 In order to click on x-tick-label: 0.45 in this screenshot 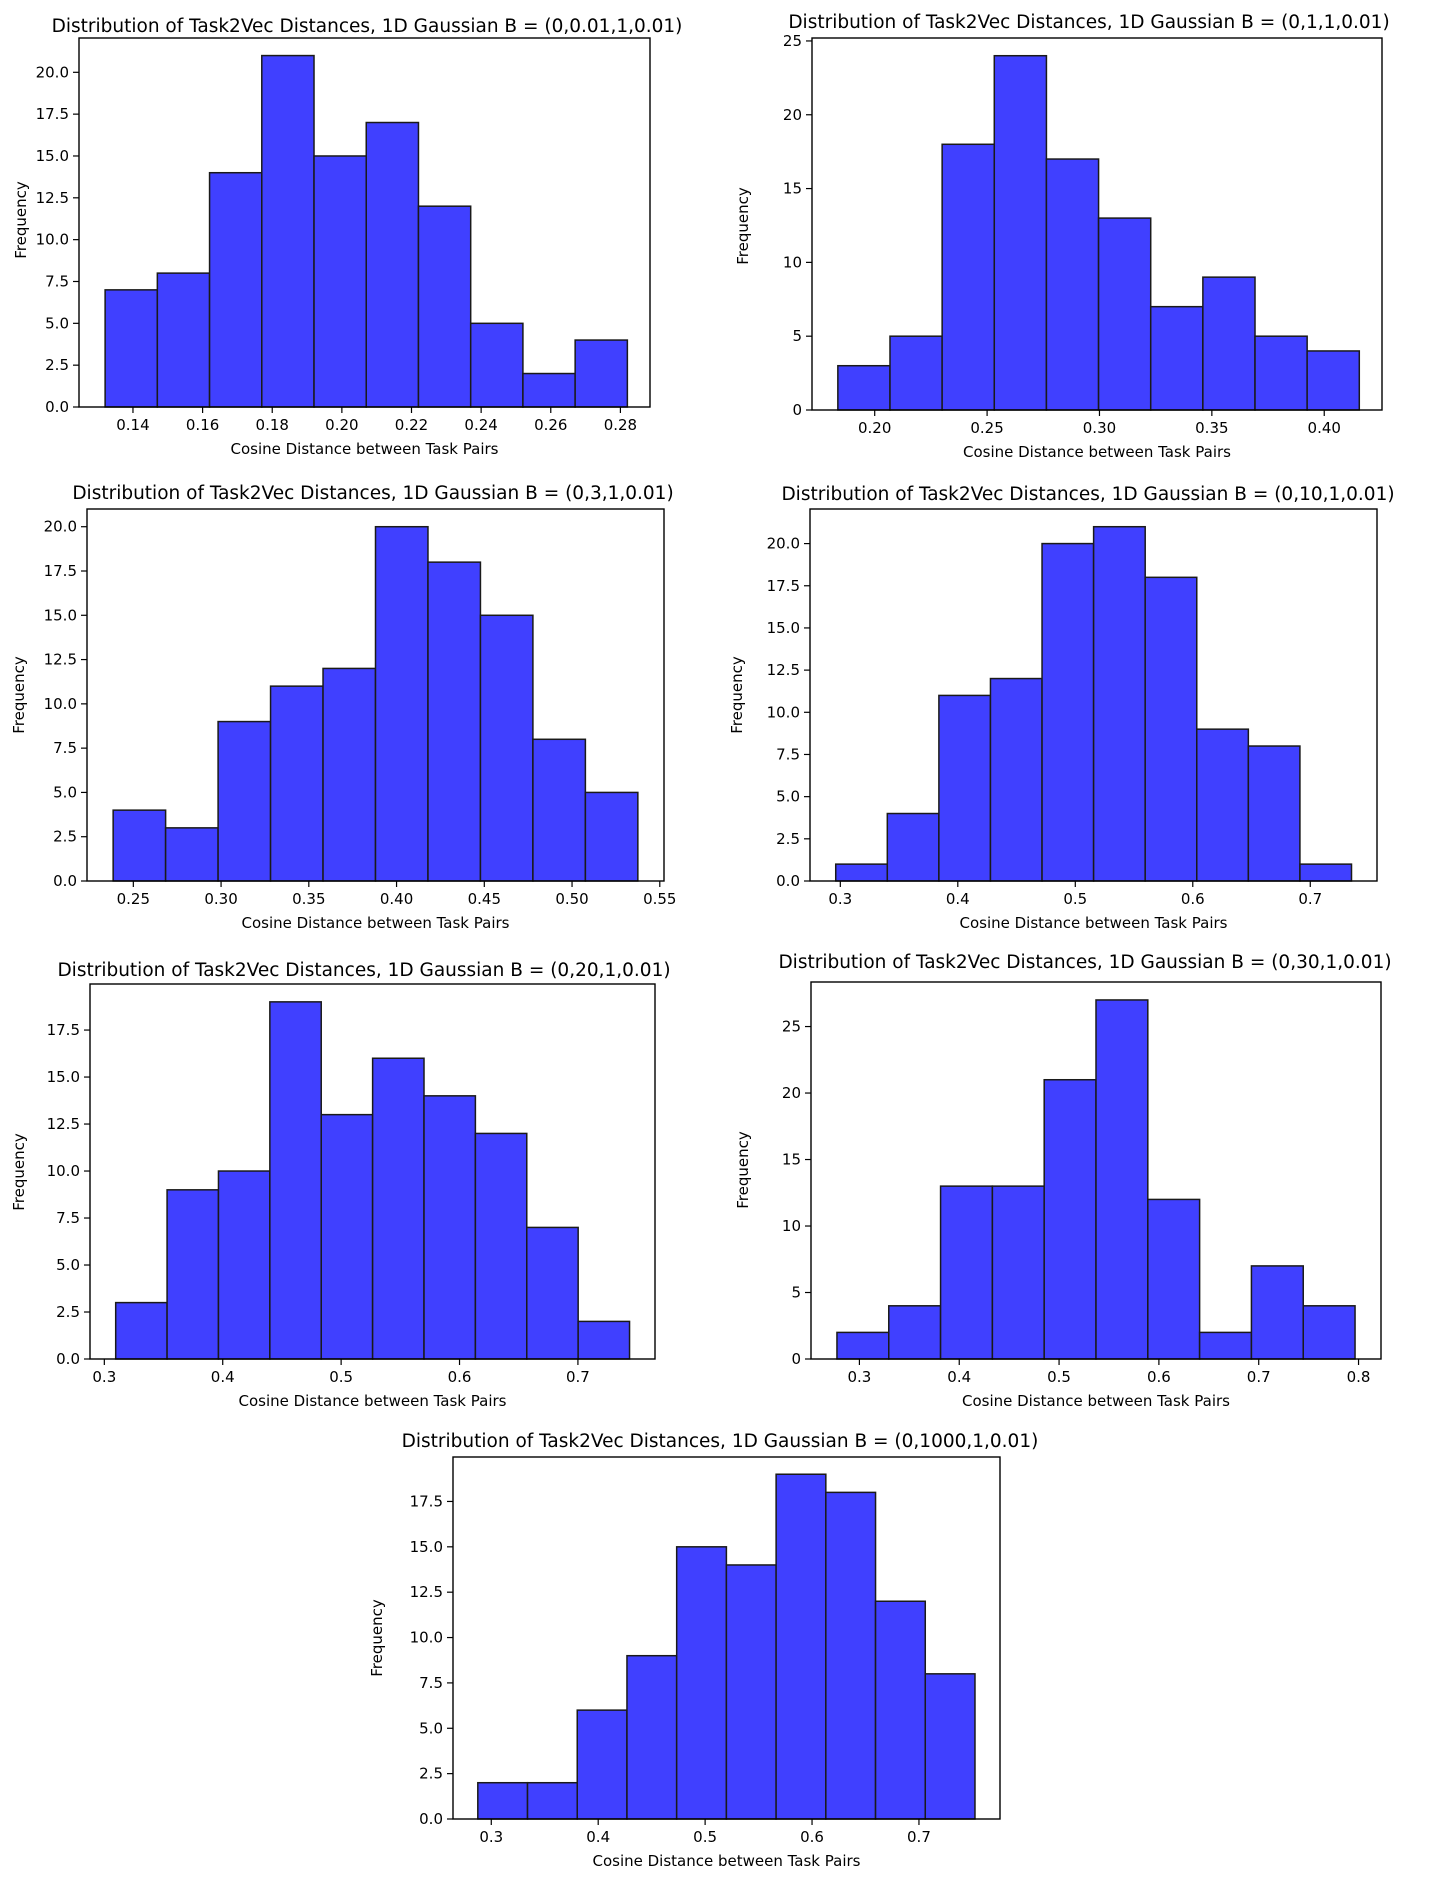, I will do `click(484, 899)`.